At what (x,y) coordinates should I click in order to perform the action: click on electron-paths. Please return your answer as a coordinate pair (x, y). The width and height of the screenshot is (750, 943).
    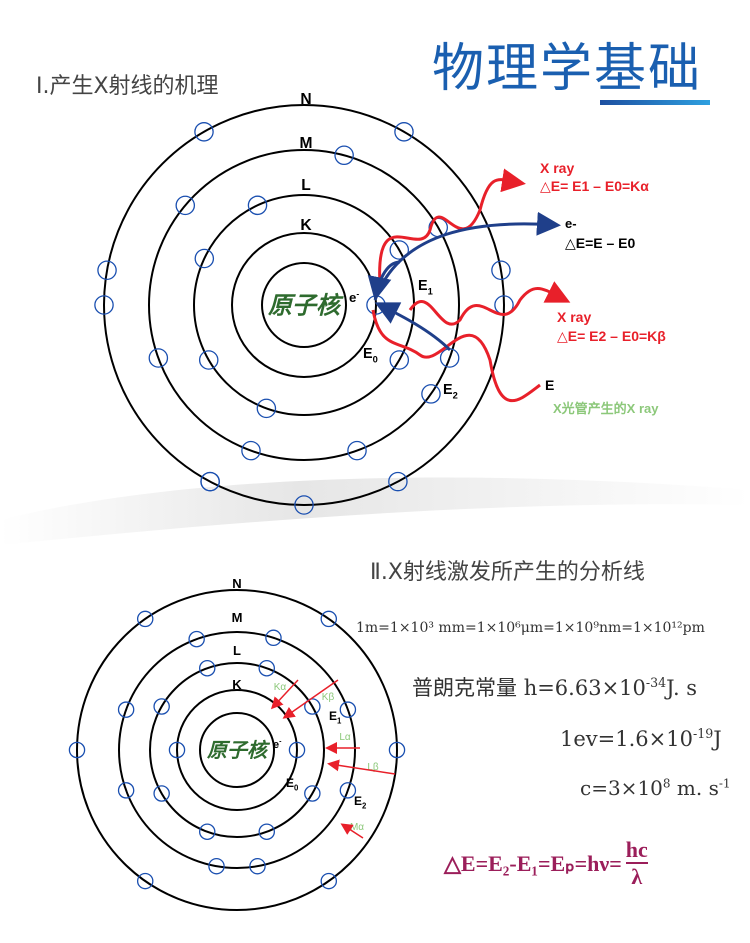
    Looking at the image, I should click on (464, 281).